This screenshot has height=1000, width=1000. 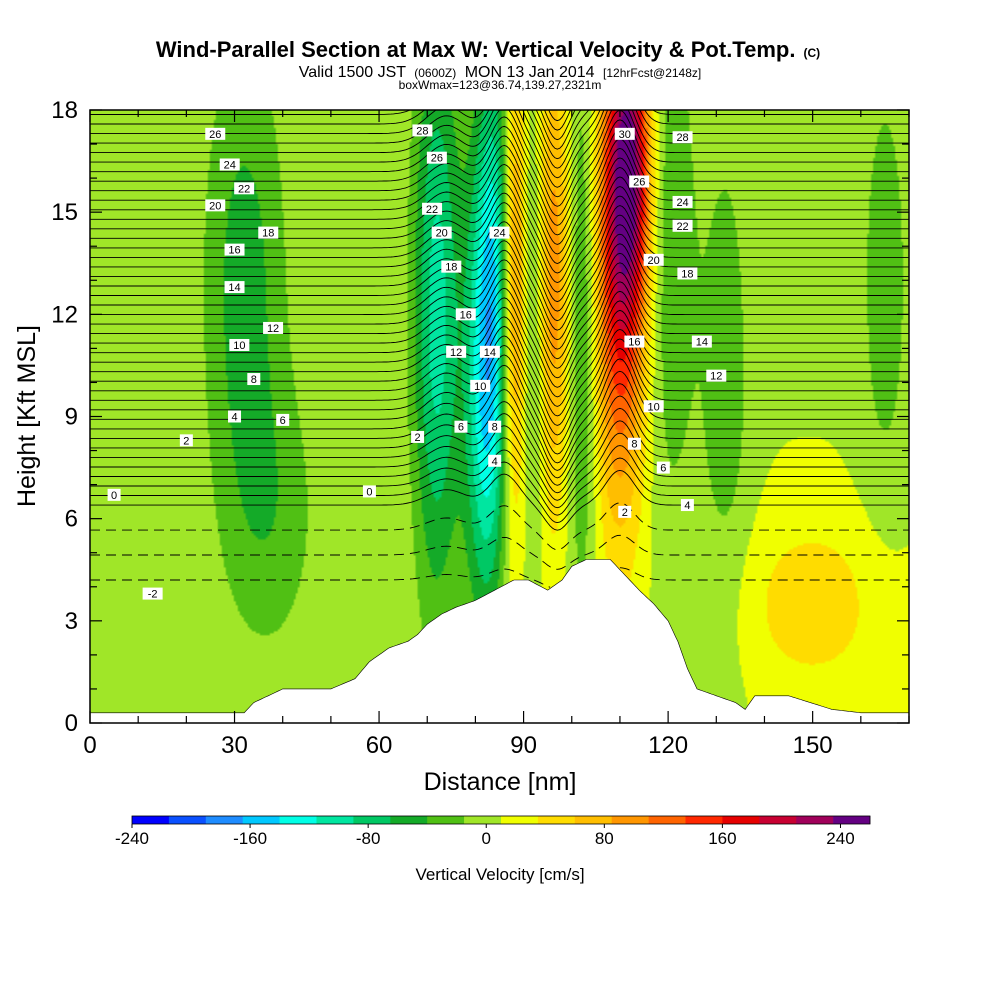 I want to click on contour-label: 0, so click(x=369, y=492).